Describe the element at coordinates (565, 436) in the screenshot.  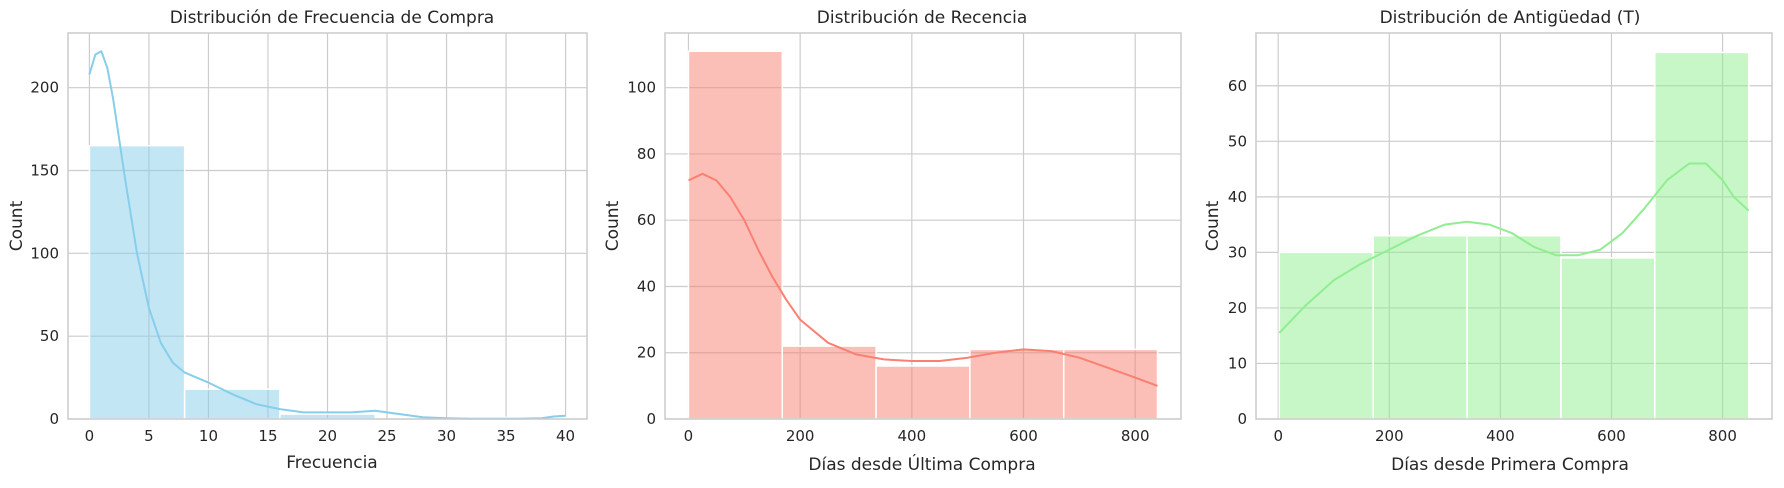
I see `x-tick-label: 40` at that location.